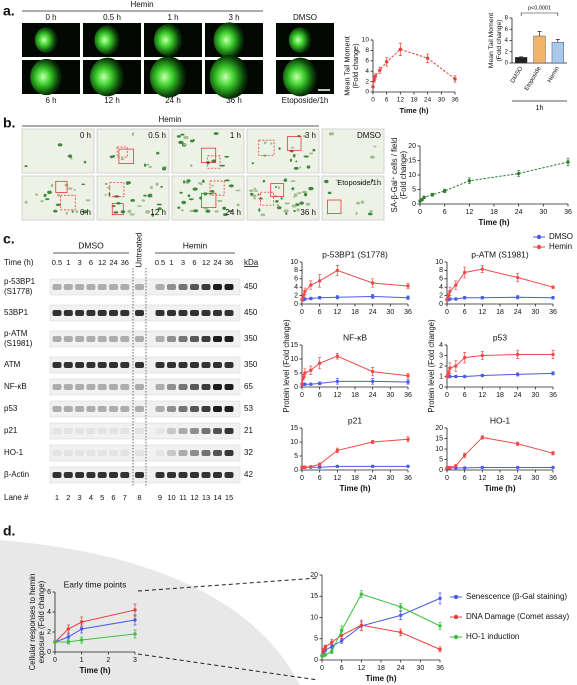 Image resolution: width=577 pixels, height=685 pixels. I want to click on panel-label: c., so click(9, 239).